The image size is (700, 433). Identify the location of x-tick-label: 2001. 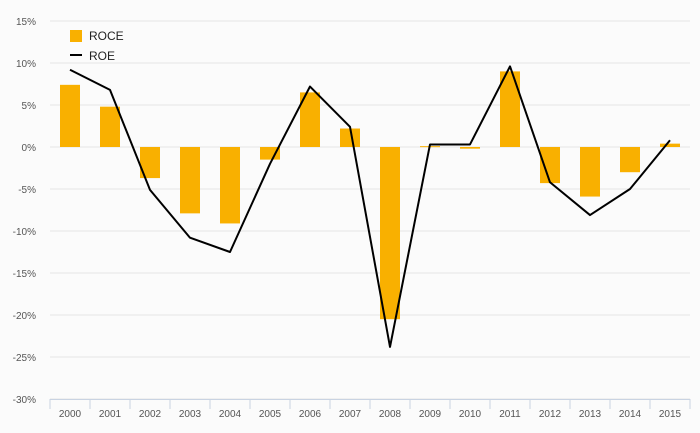
(110, 414).